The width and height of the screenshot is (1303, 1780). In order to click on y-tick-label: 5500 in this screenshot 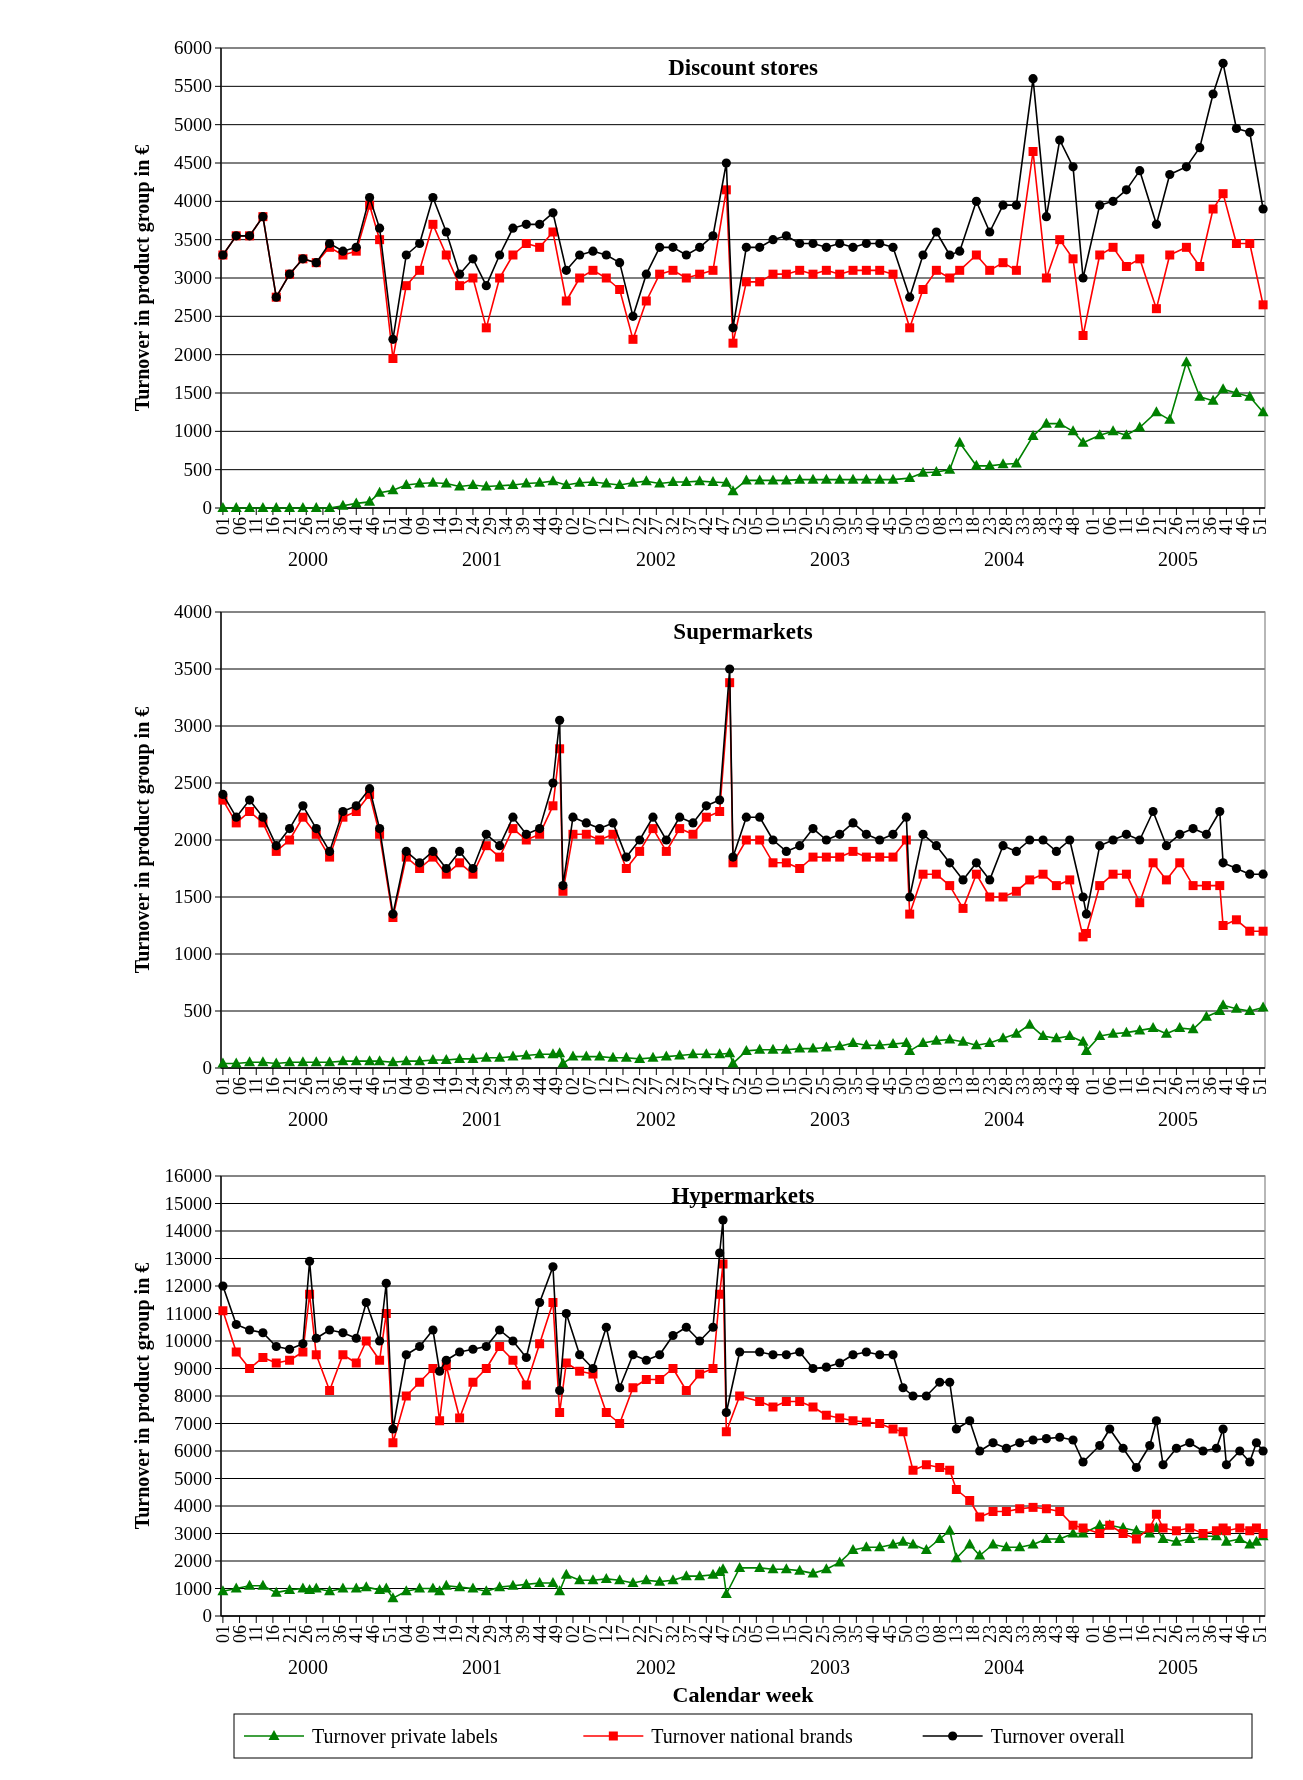, I will do `click(193, 86)`.